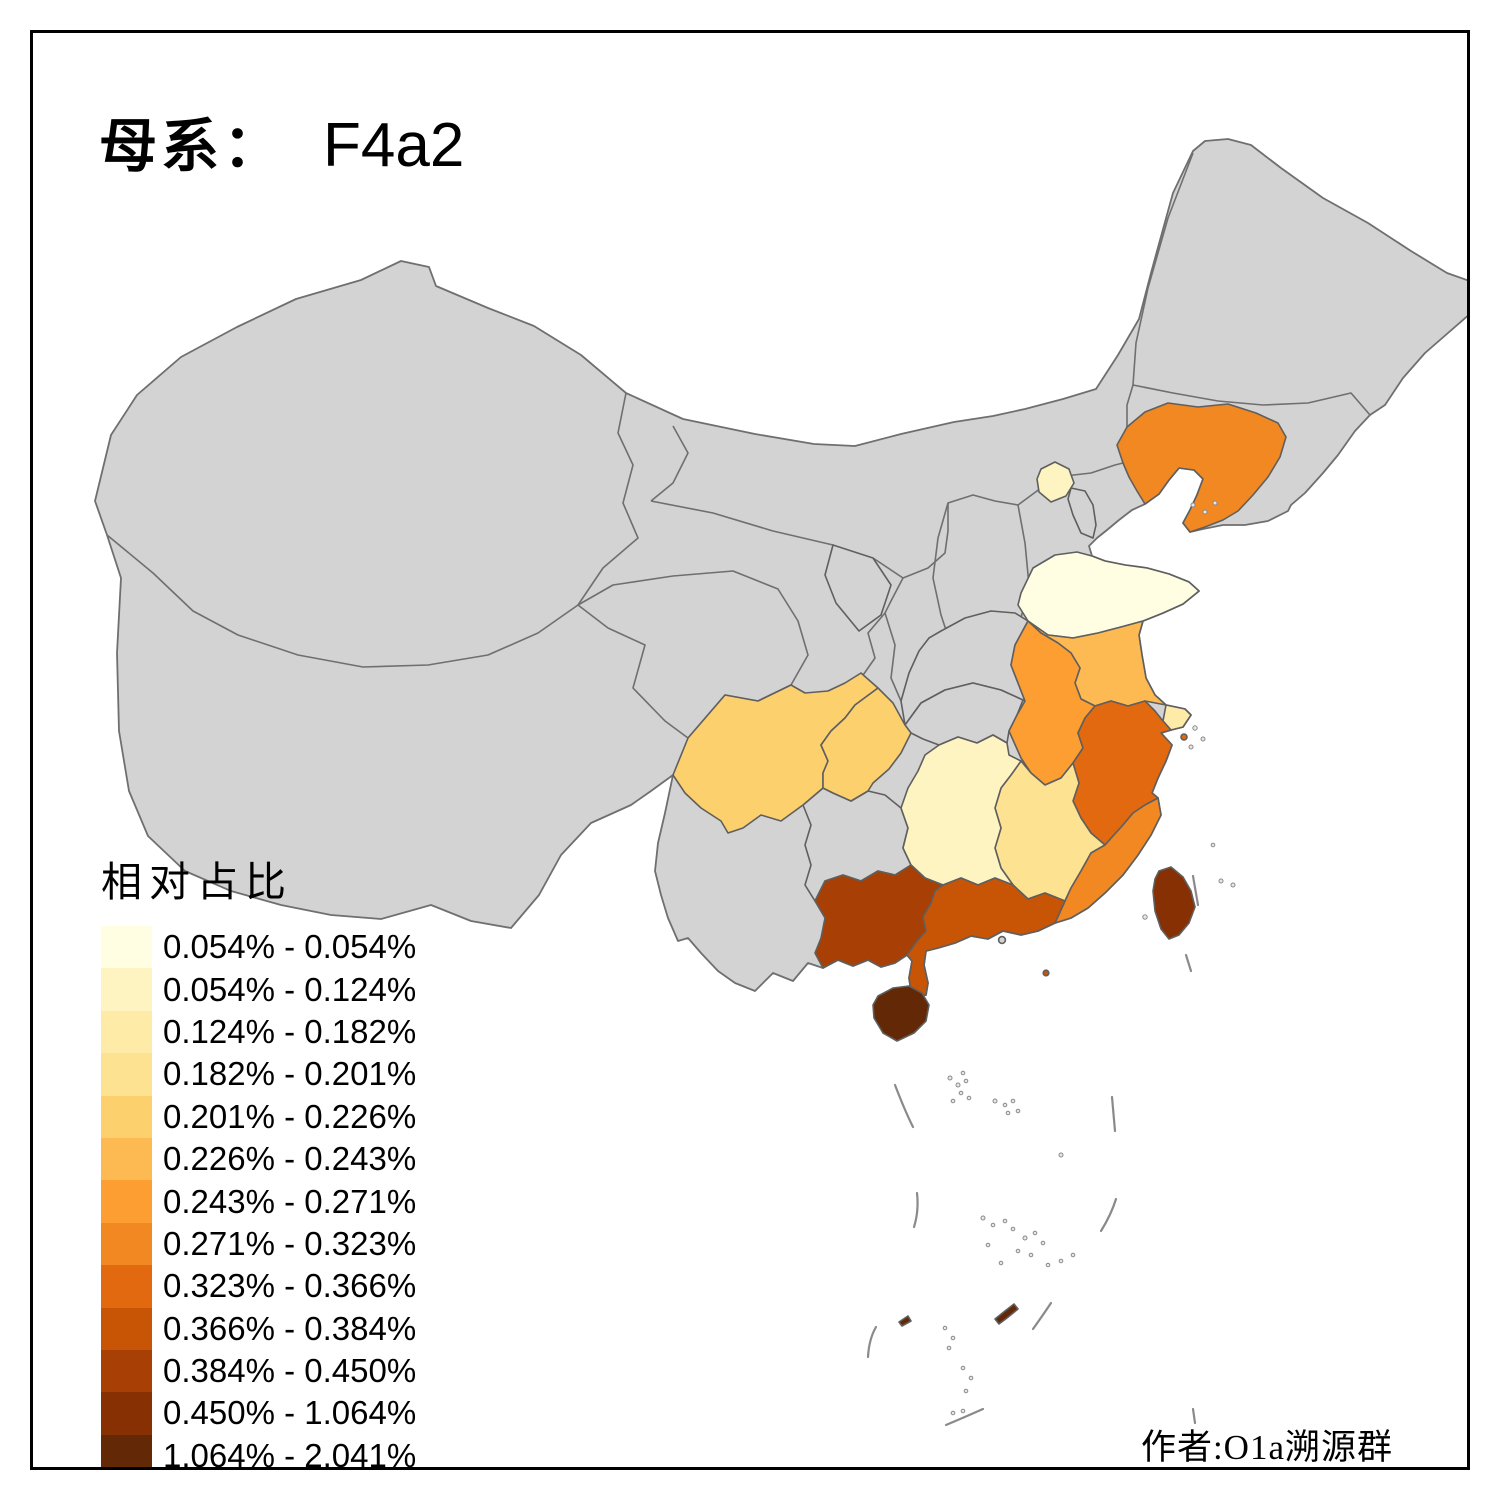 The width and height of the screenshot is (1500, 1500). I want to click on region-hongkong, so click(1002, 940).